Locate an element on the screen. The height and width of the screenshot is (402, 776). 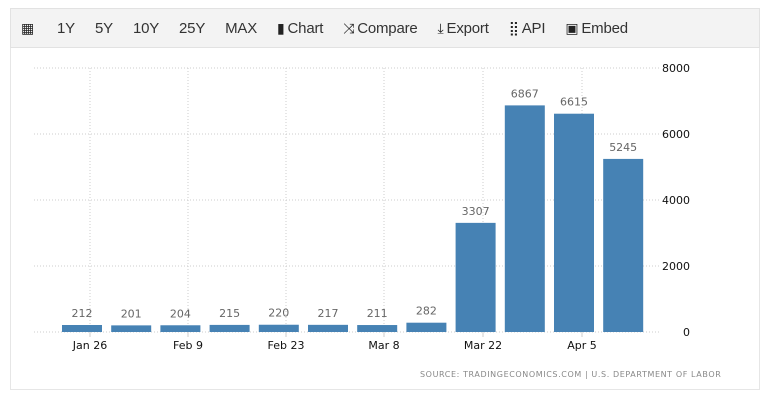
x-tick-label: Feb 23 is located at coordinates (286, 345).